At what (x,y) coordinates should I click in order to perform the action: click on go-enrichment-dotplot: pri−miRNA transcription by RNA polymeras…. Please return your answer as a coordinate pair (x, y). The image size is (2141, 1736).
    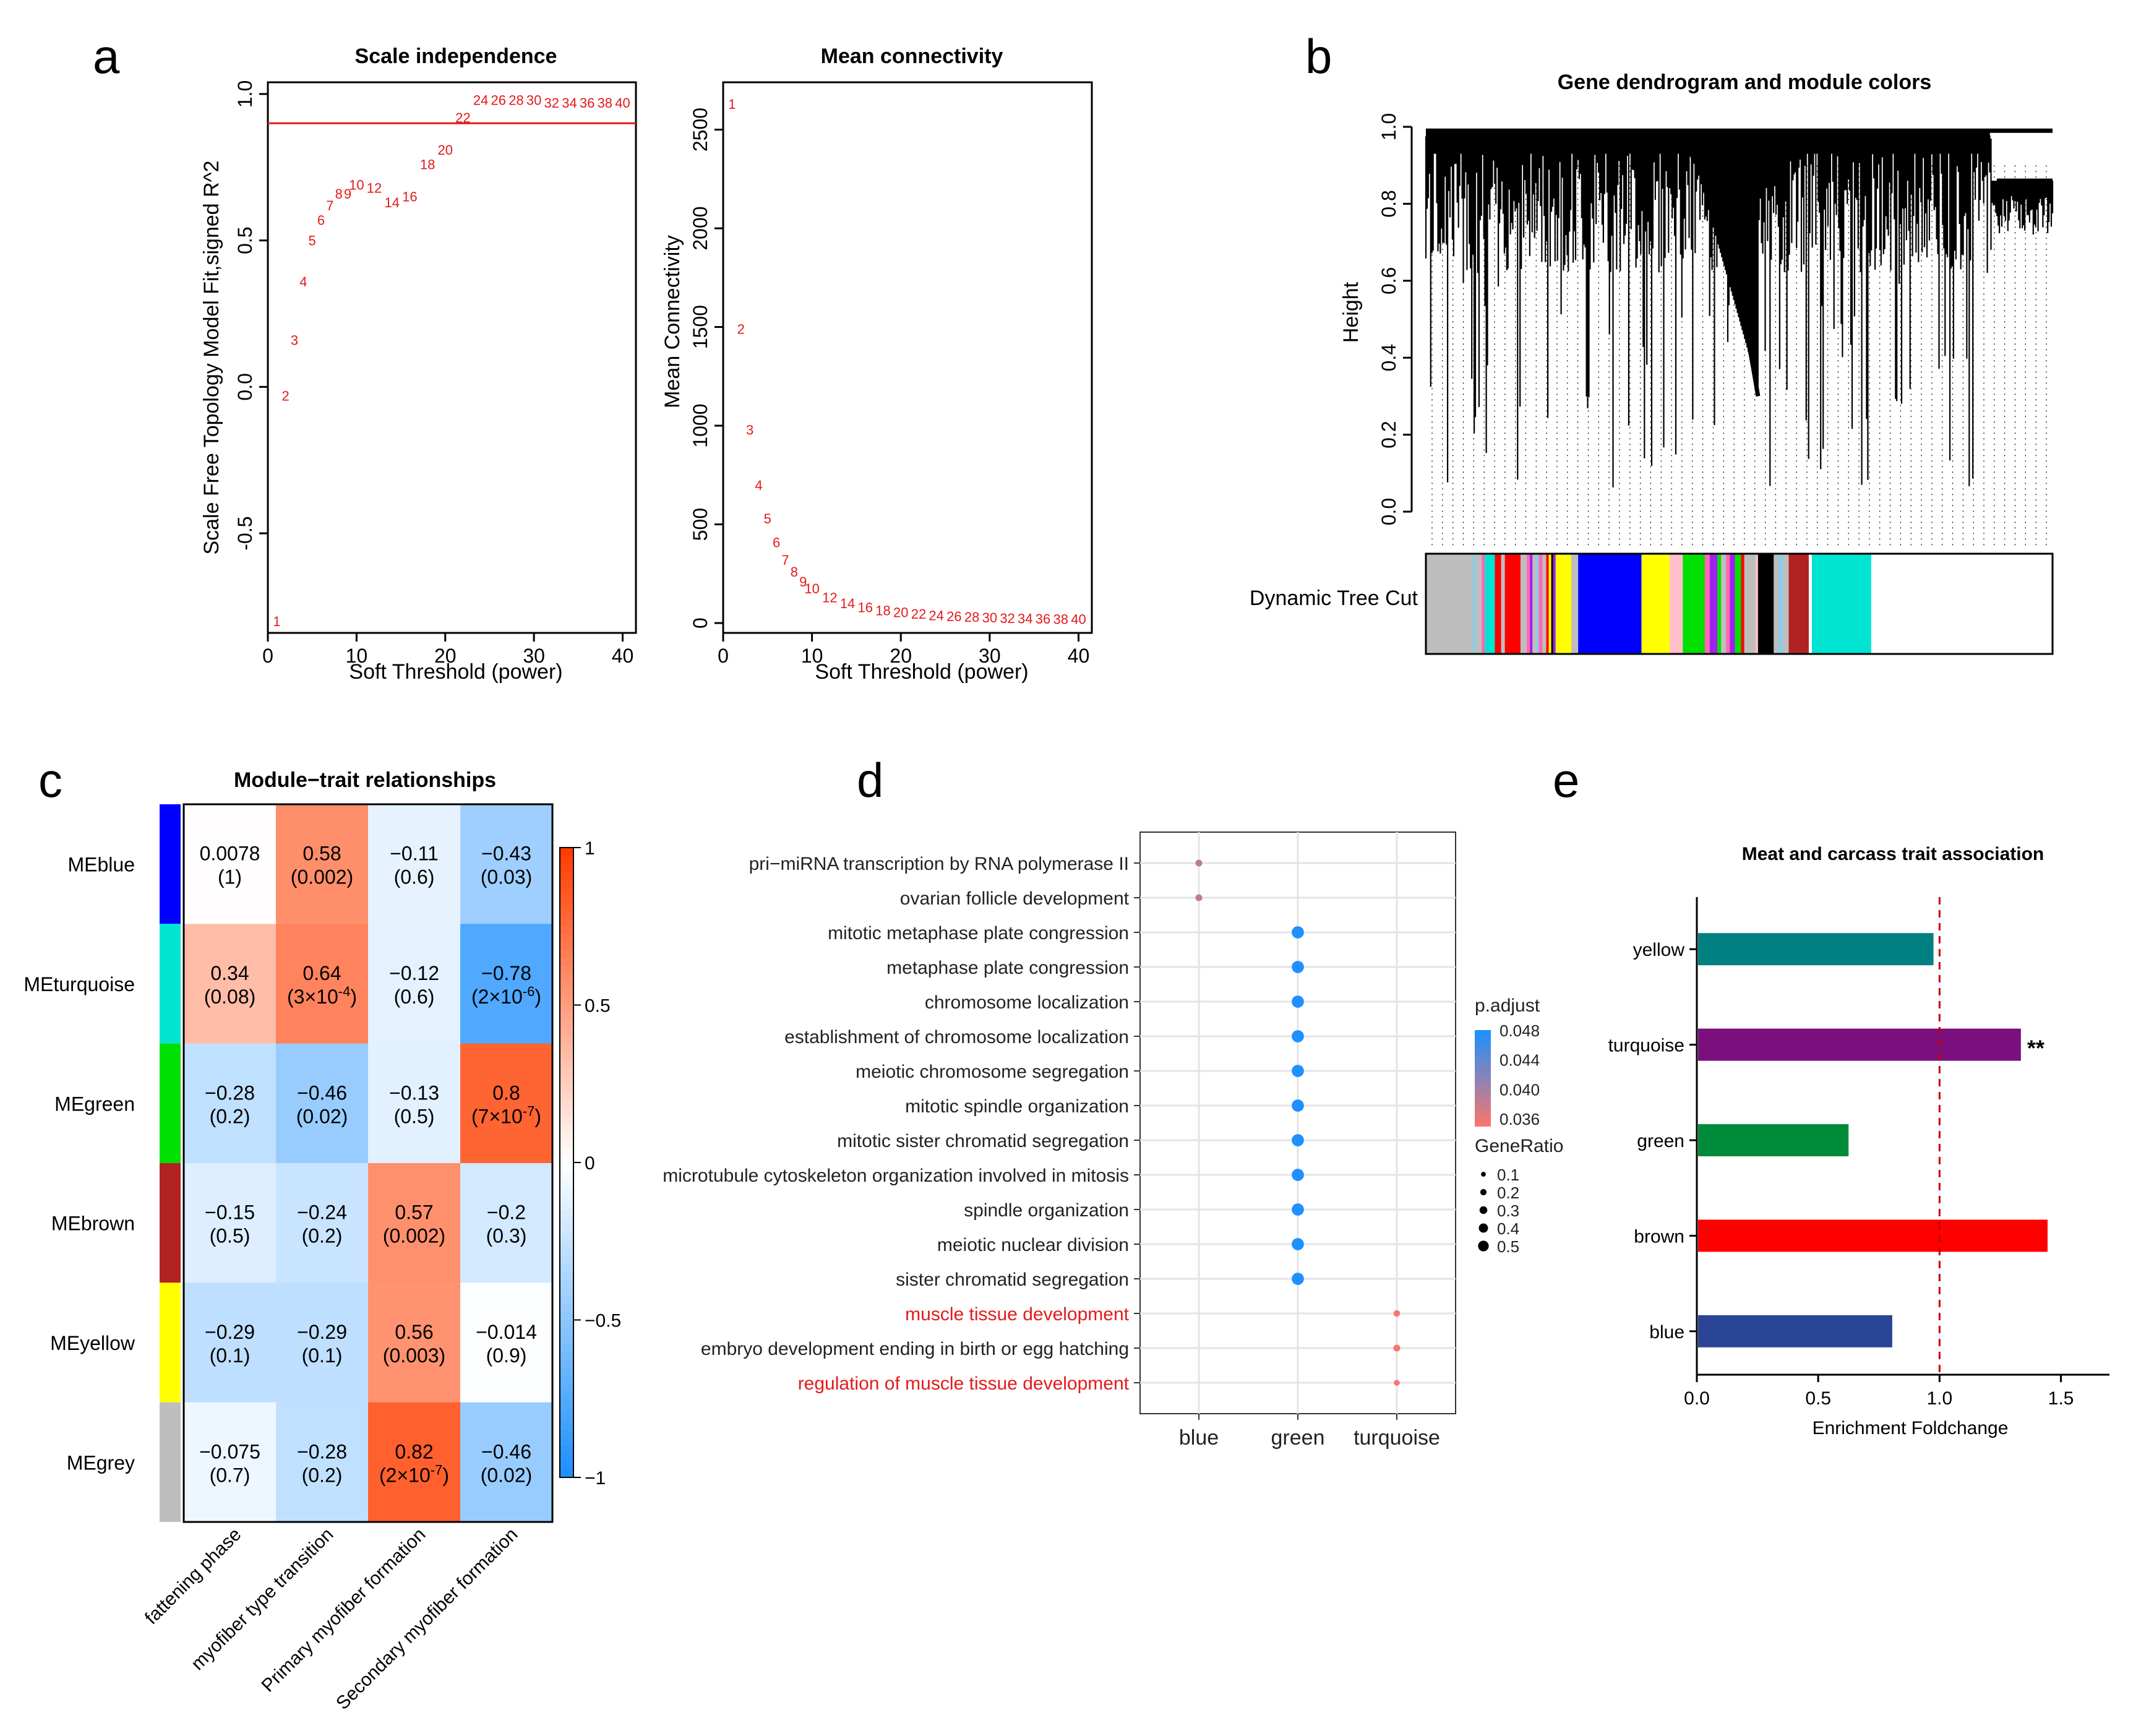
    Looking at the image, I should click on (1113, 1140).